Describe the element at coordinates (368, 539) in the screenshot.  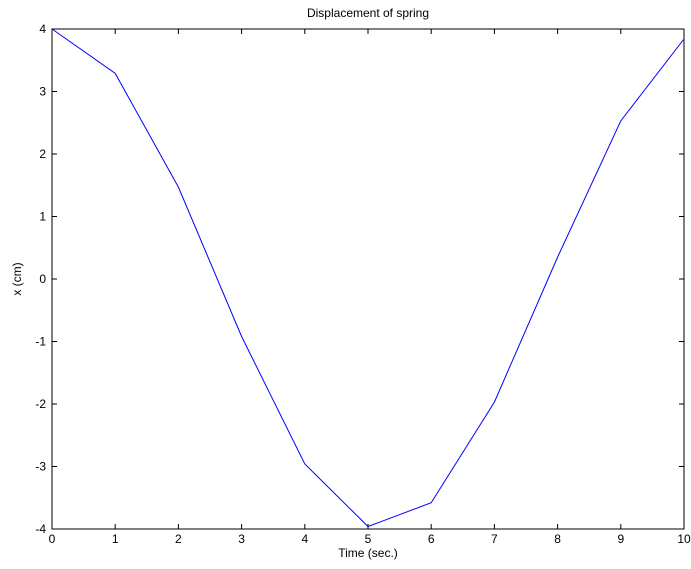
I see `x-tick-label: 5` at that location.